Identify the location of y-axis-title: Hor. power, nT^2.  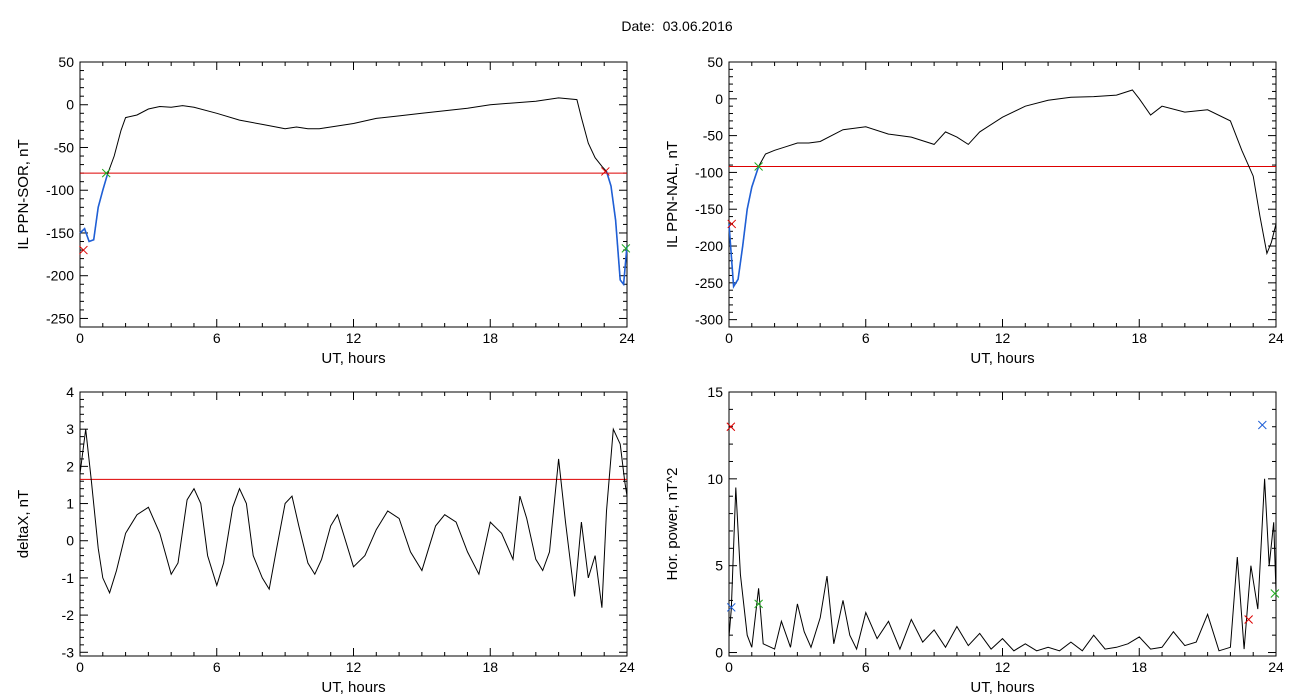
(672, 524).